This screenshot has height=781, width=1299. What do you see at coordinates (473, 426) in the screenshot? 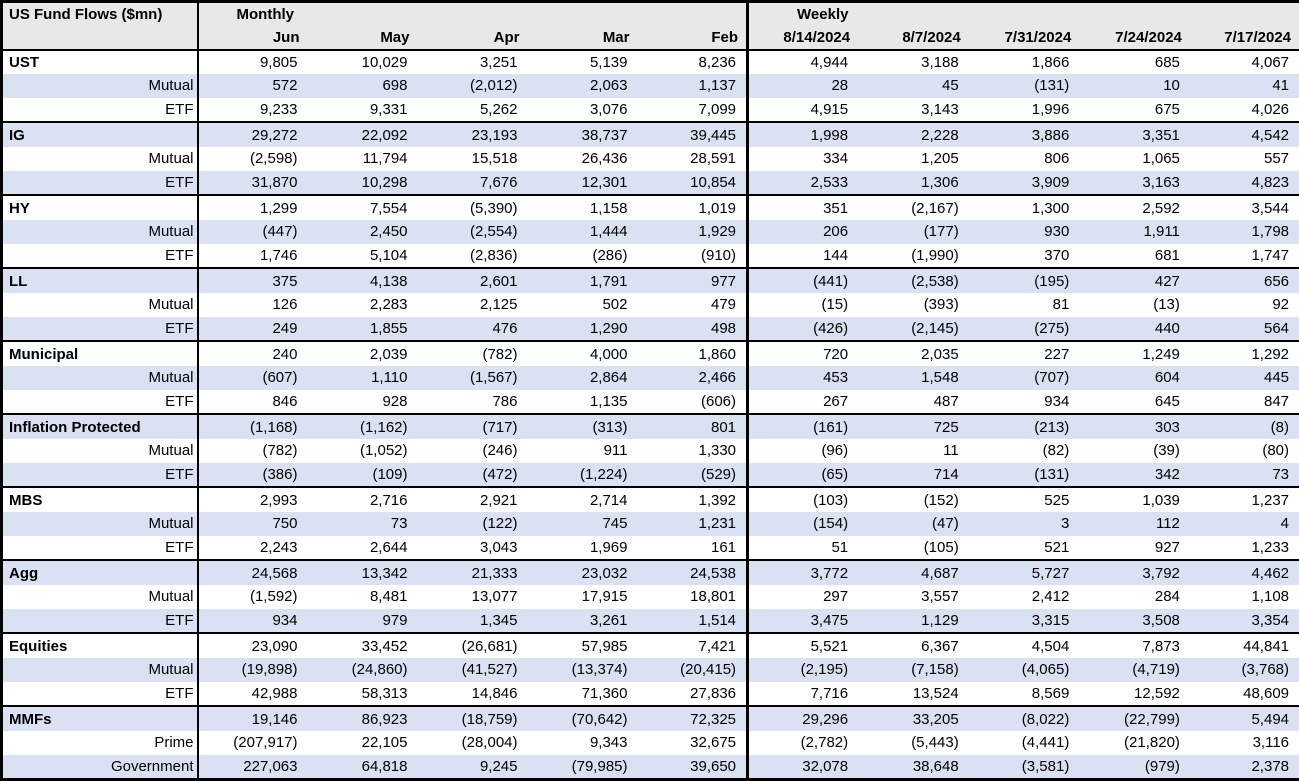
I see `table-cell: (717)` at bounding box center [473, 426].